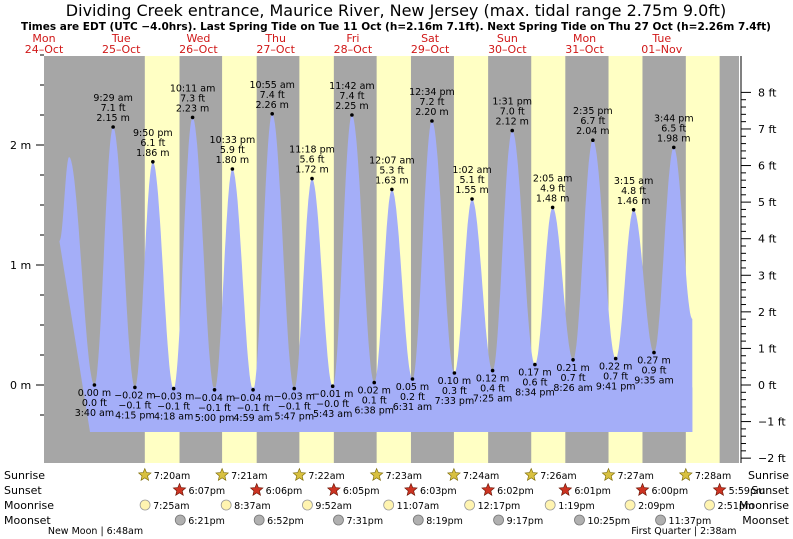  What do you see at coordinates (534, 383) in the screenshot?
I see `tide-low-ft-label: 0.6 ft` at bounding box center [534, 383].